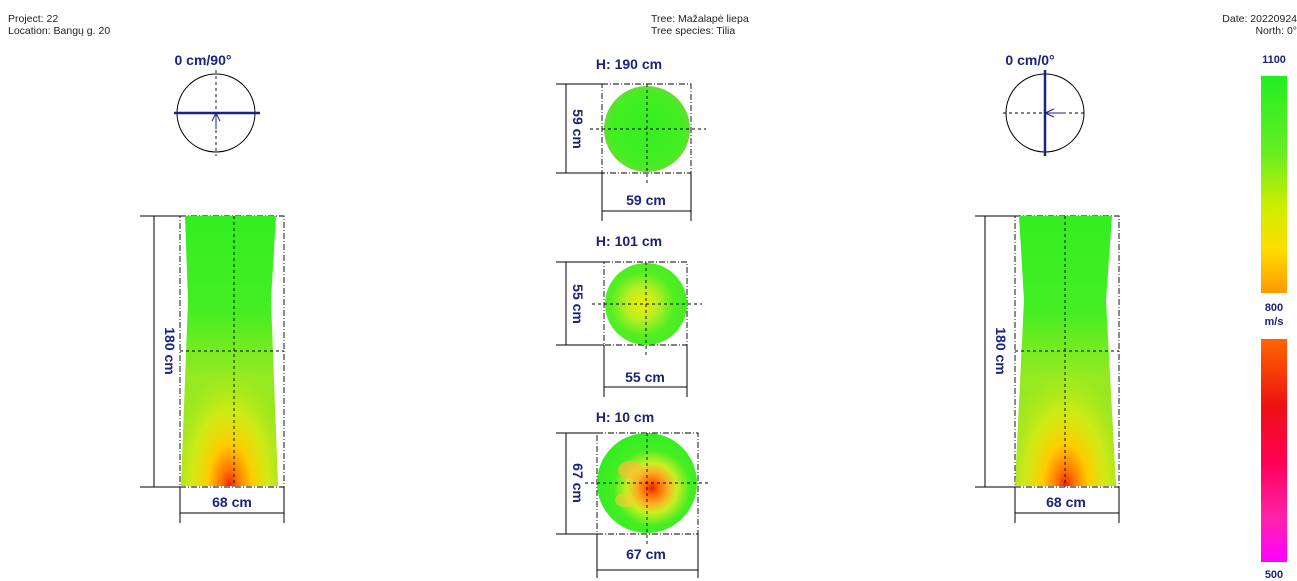  What do you see at coordinates (1029, 60) in the screenshot?
I see `right-angle-label: 0 cm/0°` at bounding box center [1029, 60].